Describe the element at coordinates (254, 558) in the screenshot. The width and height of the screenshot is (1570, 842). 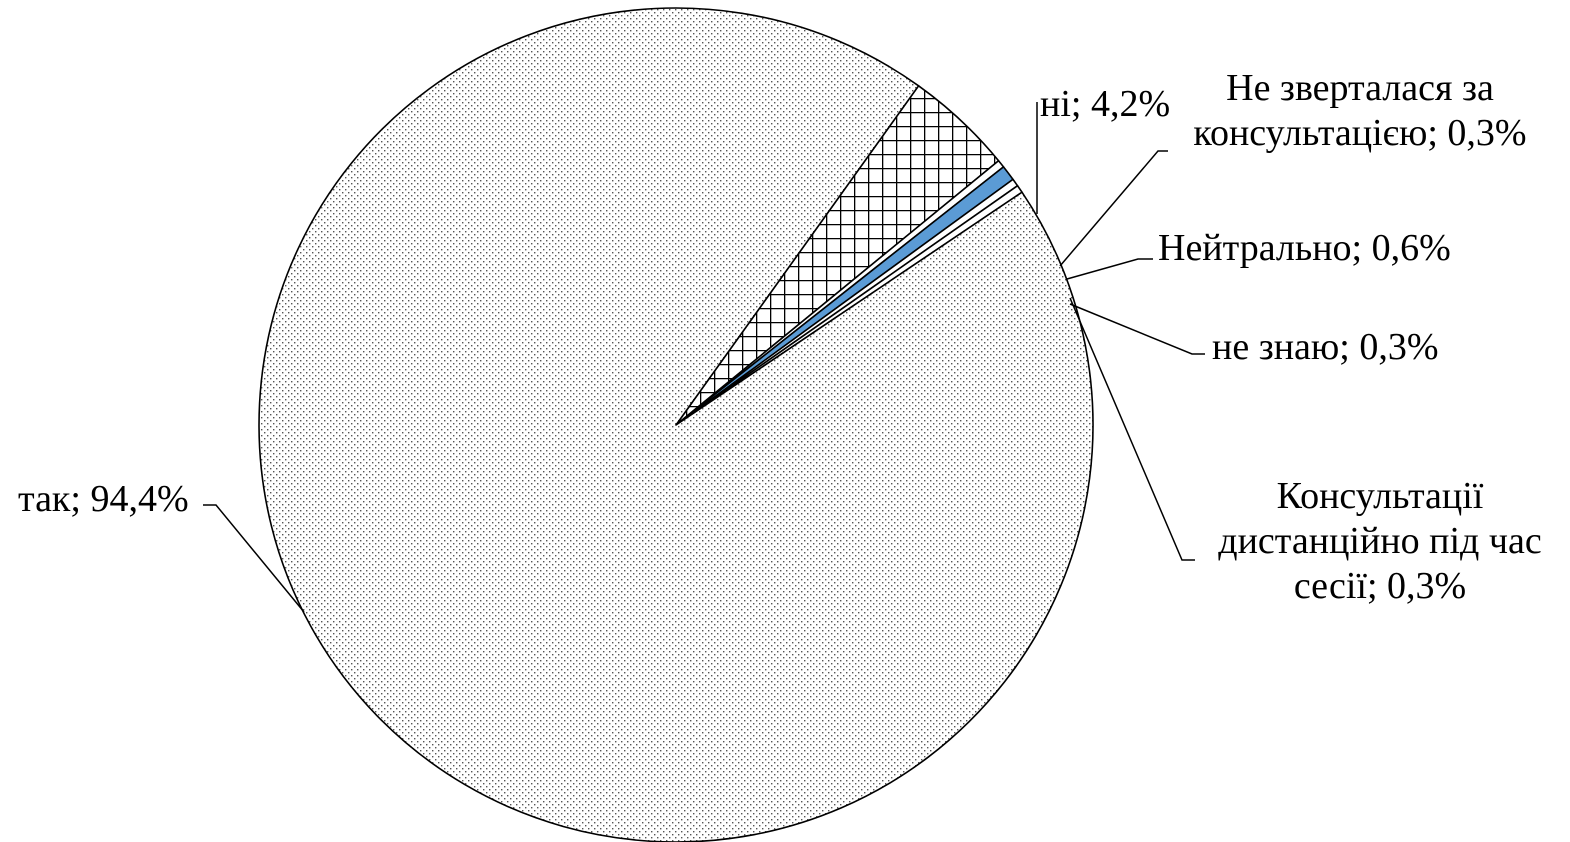
I see `leader-line-tak` at that location.